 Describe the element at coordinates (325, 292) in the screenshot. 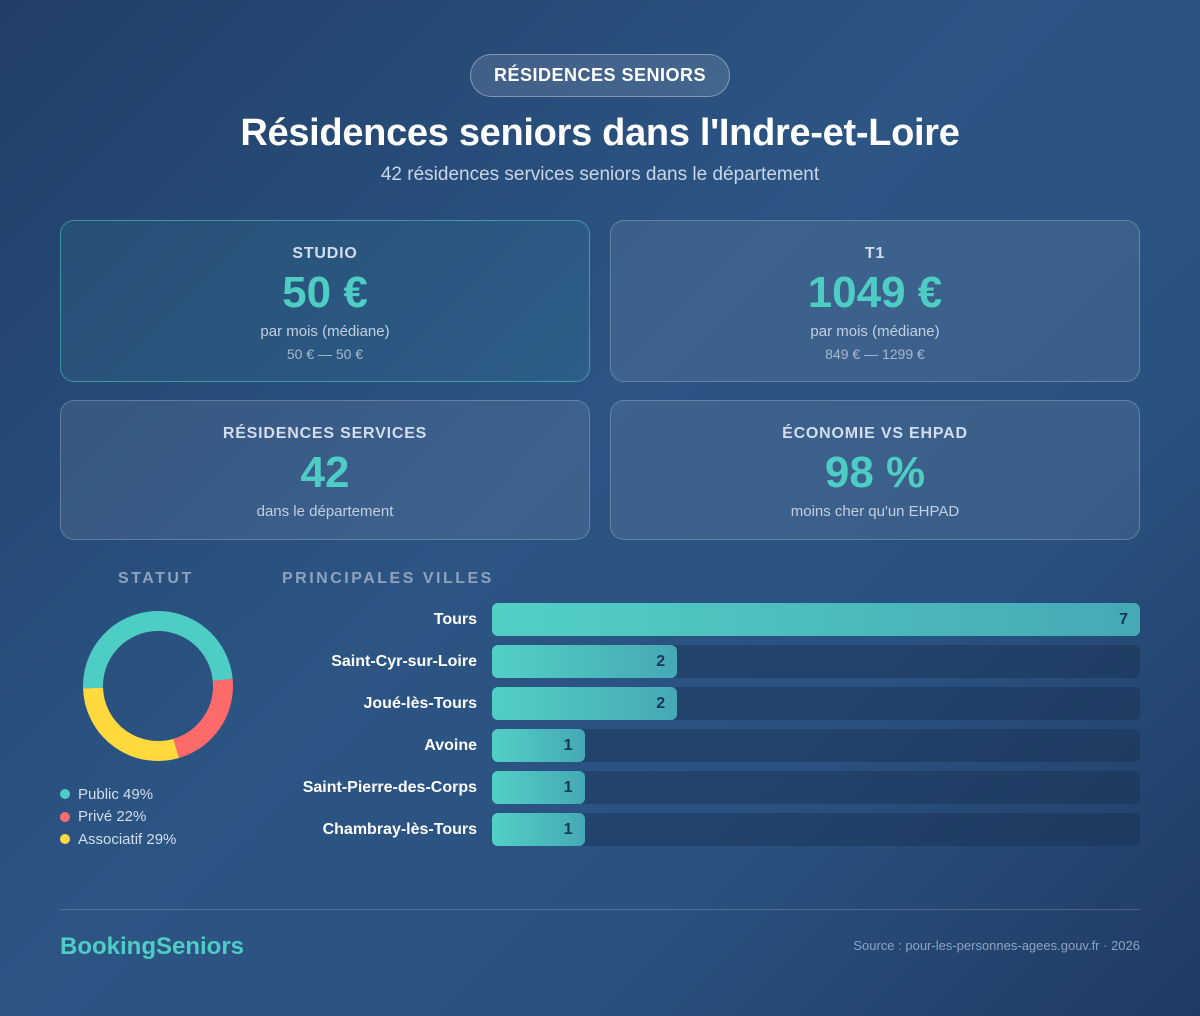

I see `card-value: 50 €` at that location.